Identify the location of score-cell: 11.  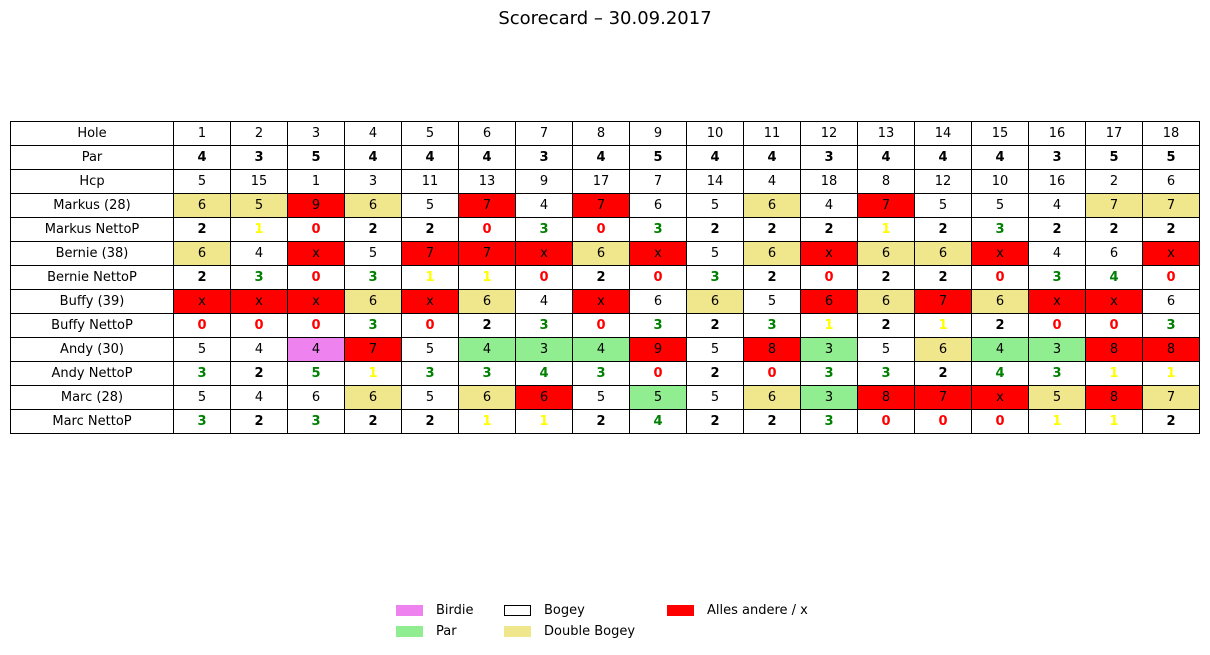
(772, 133).